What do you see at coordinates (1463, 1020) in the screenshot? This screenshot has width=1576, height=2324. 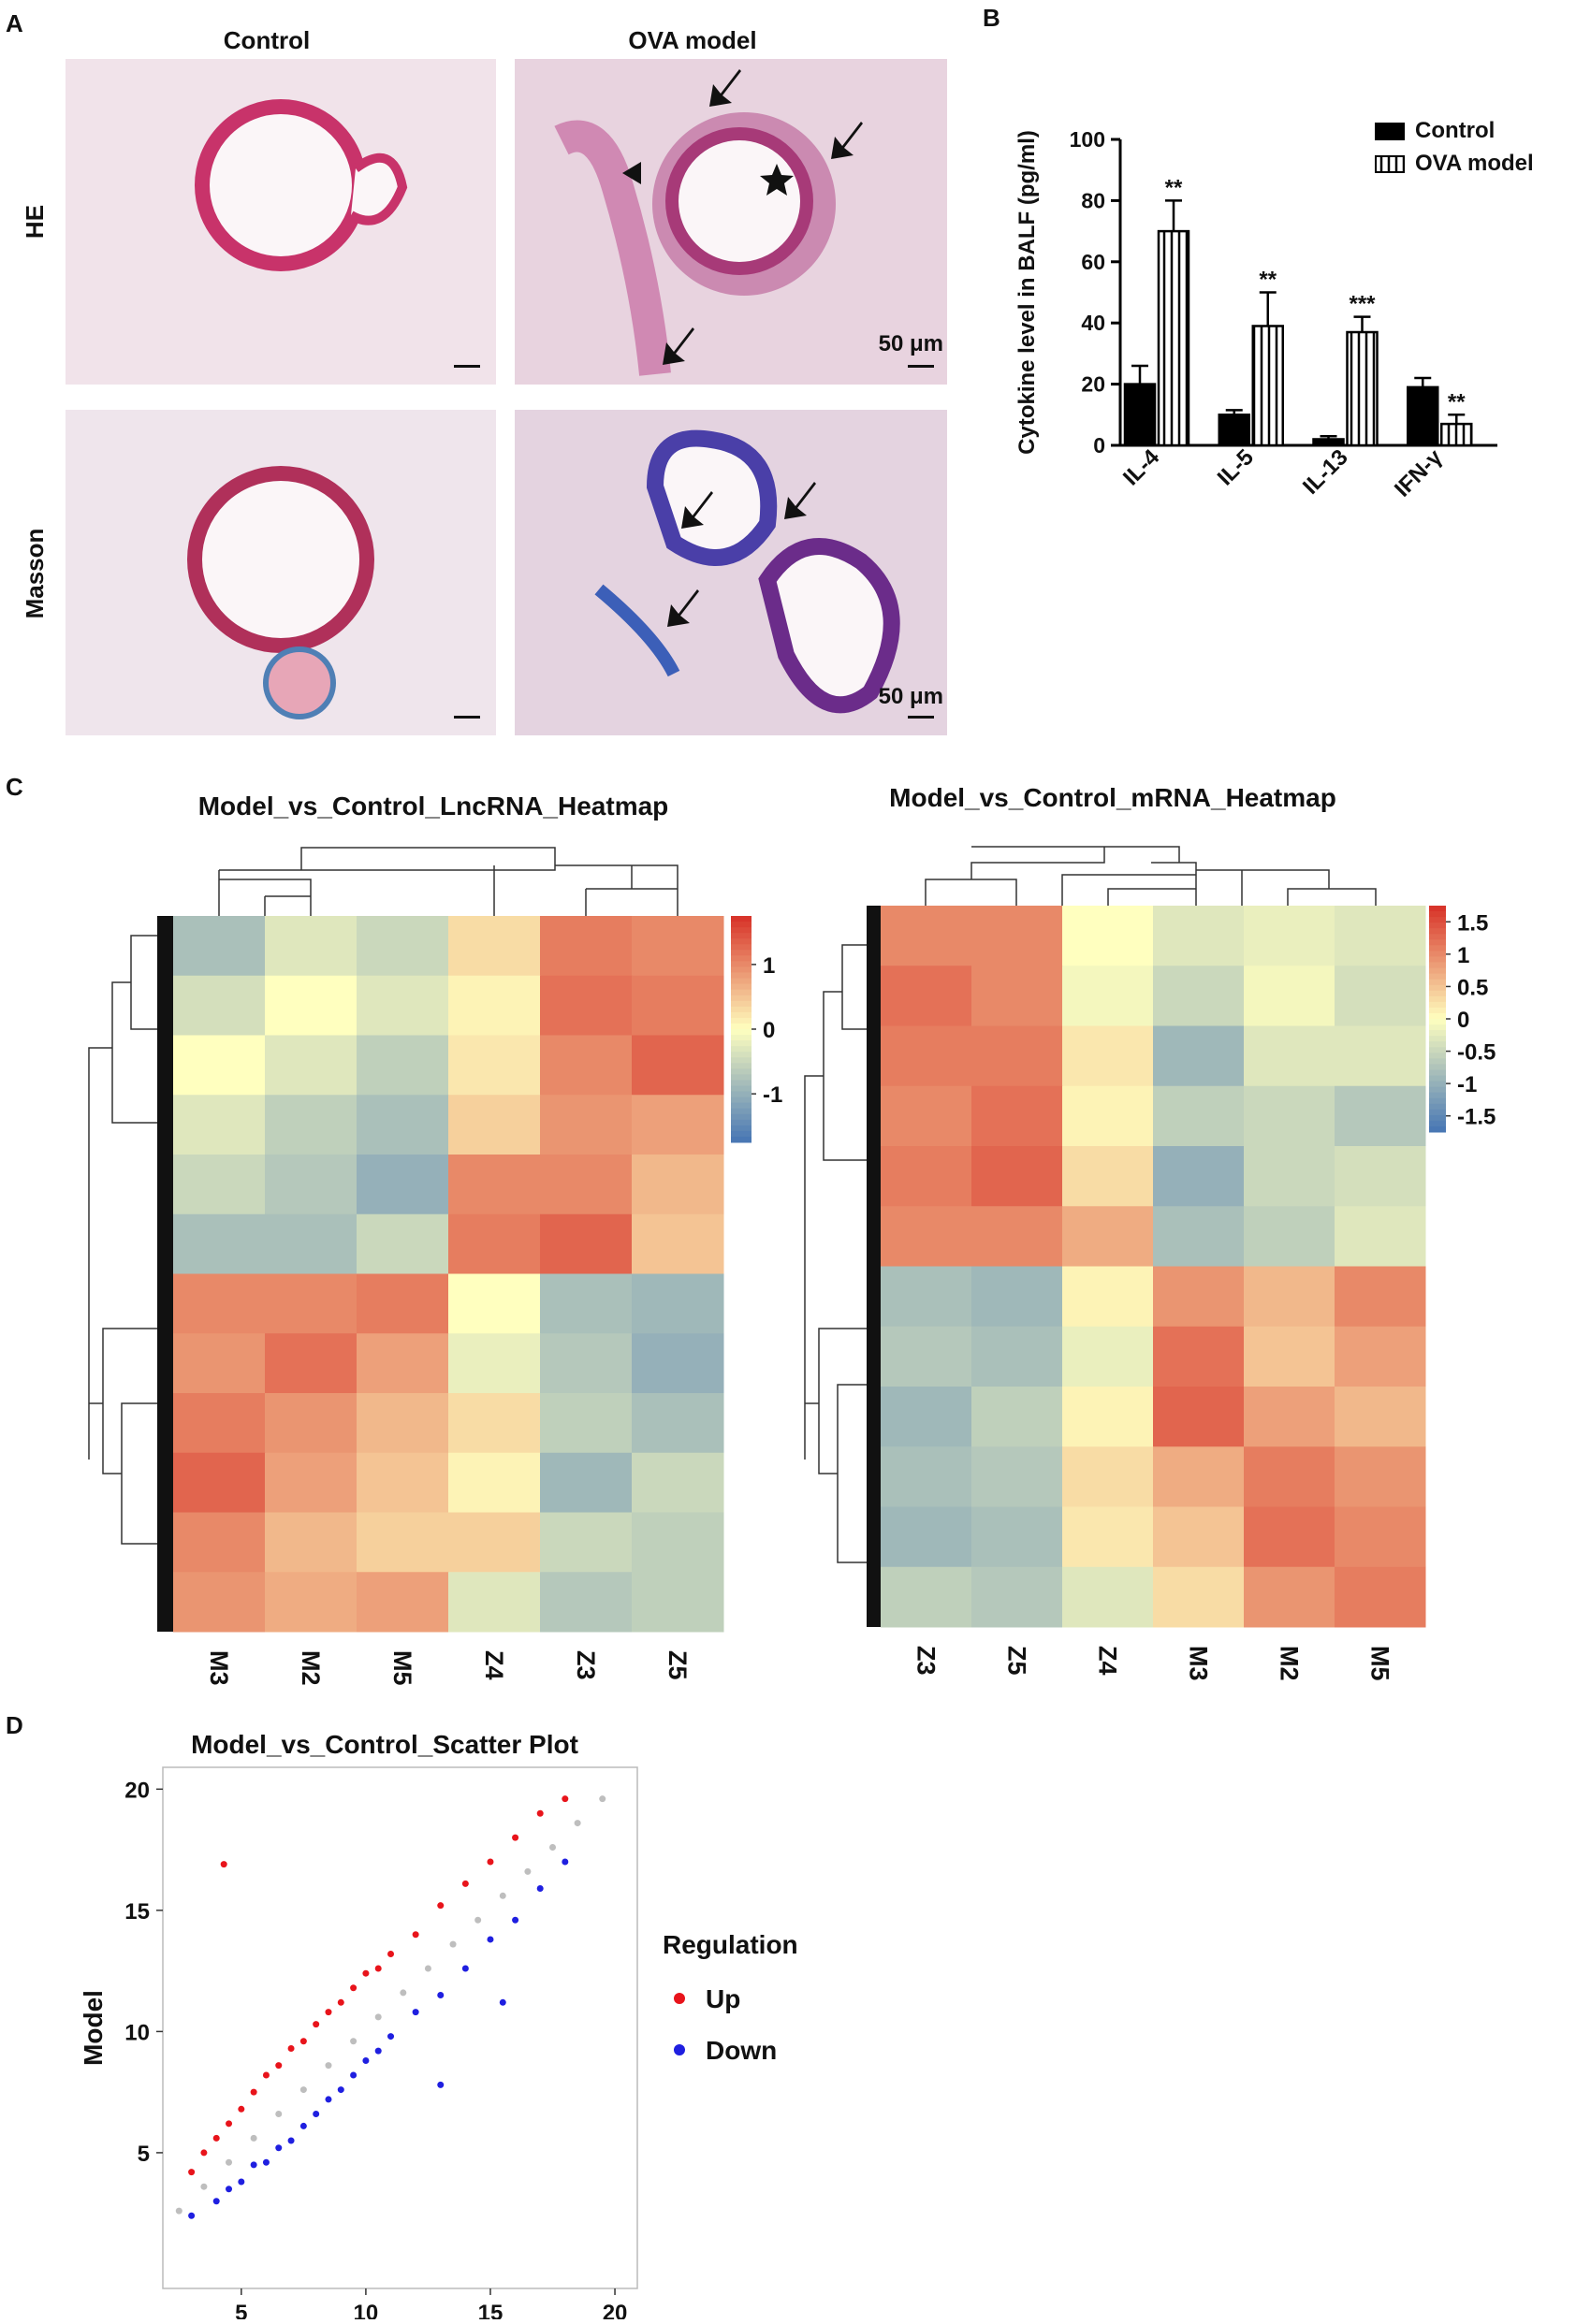 I see `colorbar-tick-label: 0` at bounding box center [1463, 1020].